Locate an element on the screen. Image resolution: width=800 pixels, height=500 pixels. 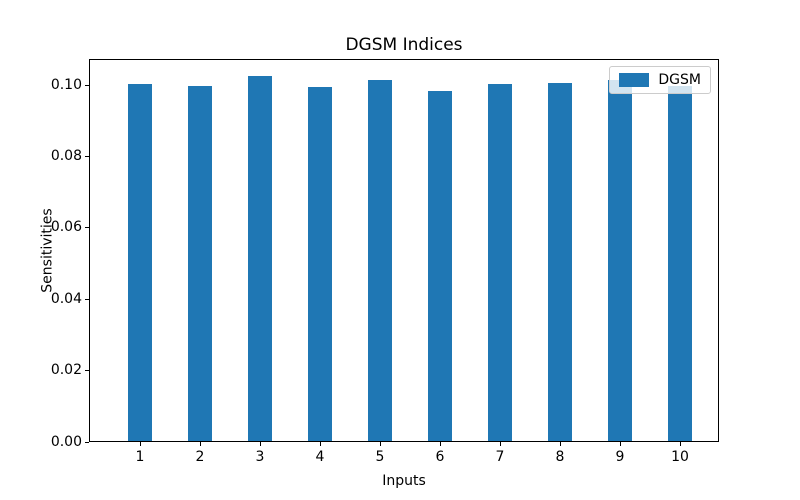
chart-title: DGSM Indices is located at coordinates (404, 45).